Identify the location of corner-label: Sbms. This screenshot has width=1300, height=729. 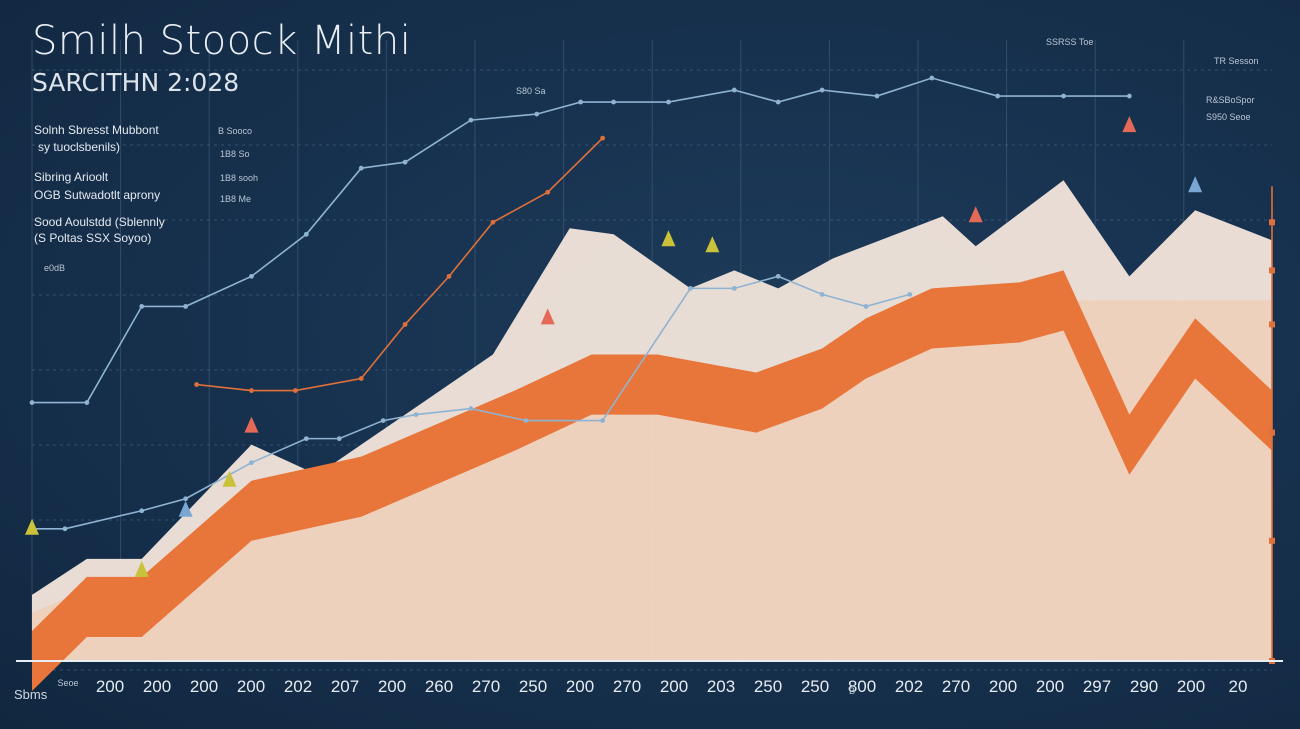
(31, 694).